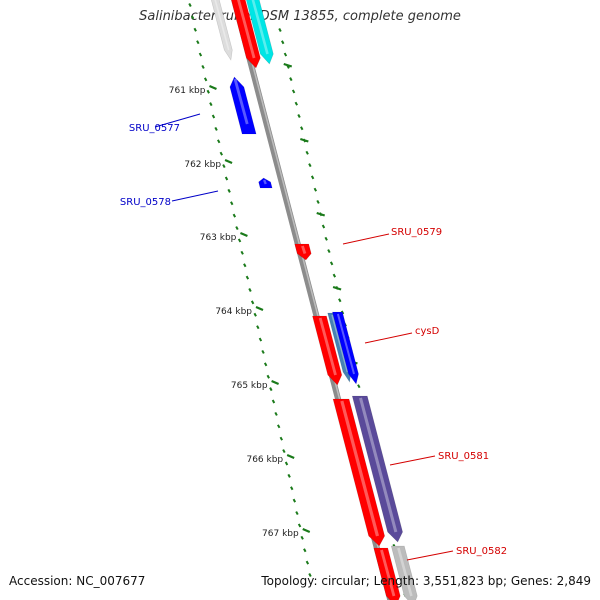 The width and height of the screenshot is (600, 600). I want to click on gene-arrow-cysd-red, so click(327, 350).